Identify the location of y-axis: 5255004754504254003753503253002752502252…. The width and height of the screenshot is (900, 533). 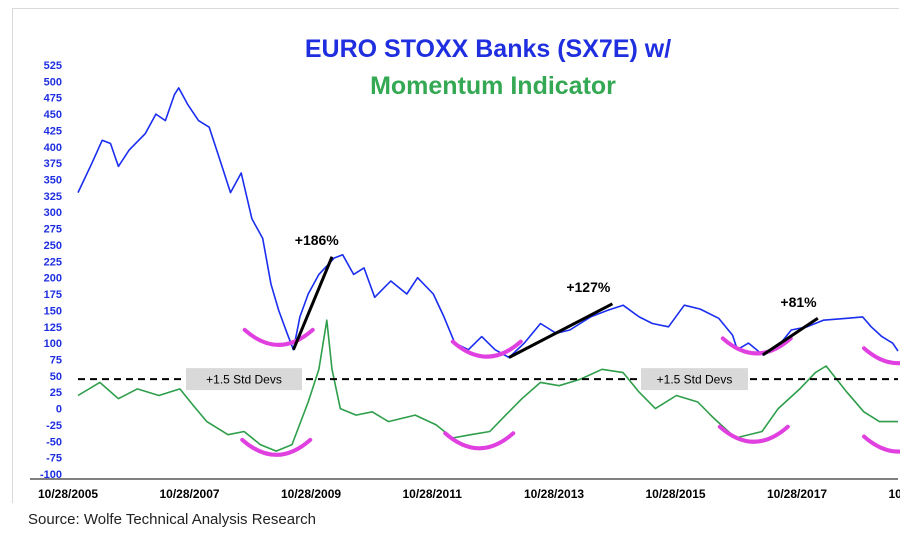
(51, 270).